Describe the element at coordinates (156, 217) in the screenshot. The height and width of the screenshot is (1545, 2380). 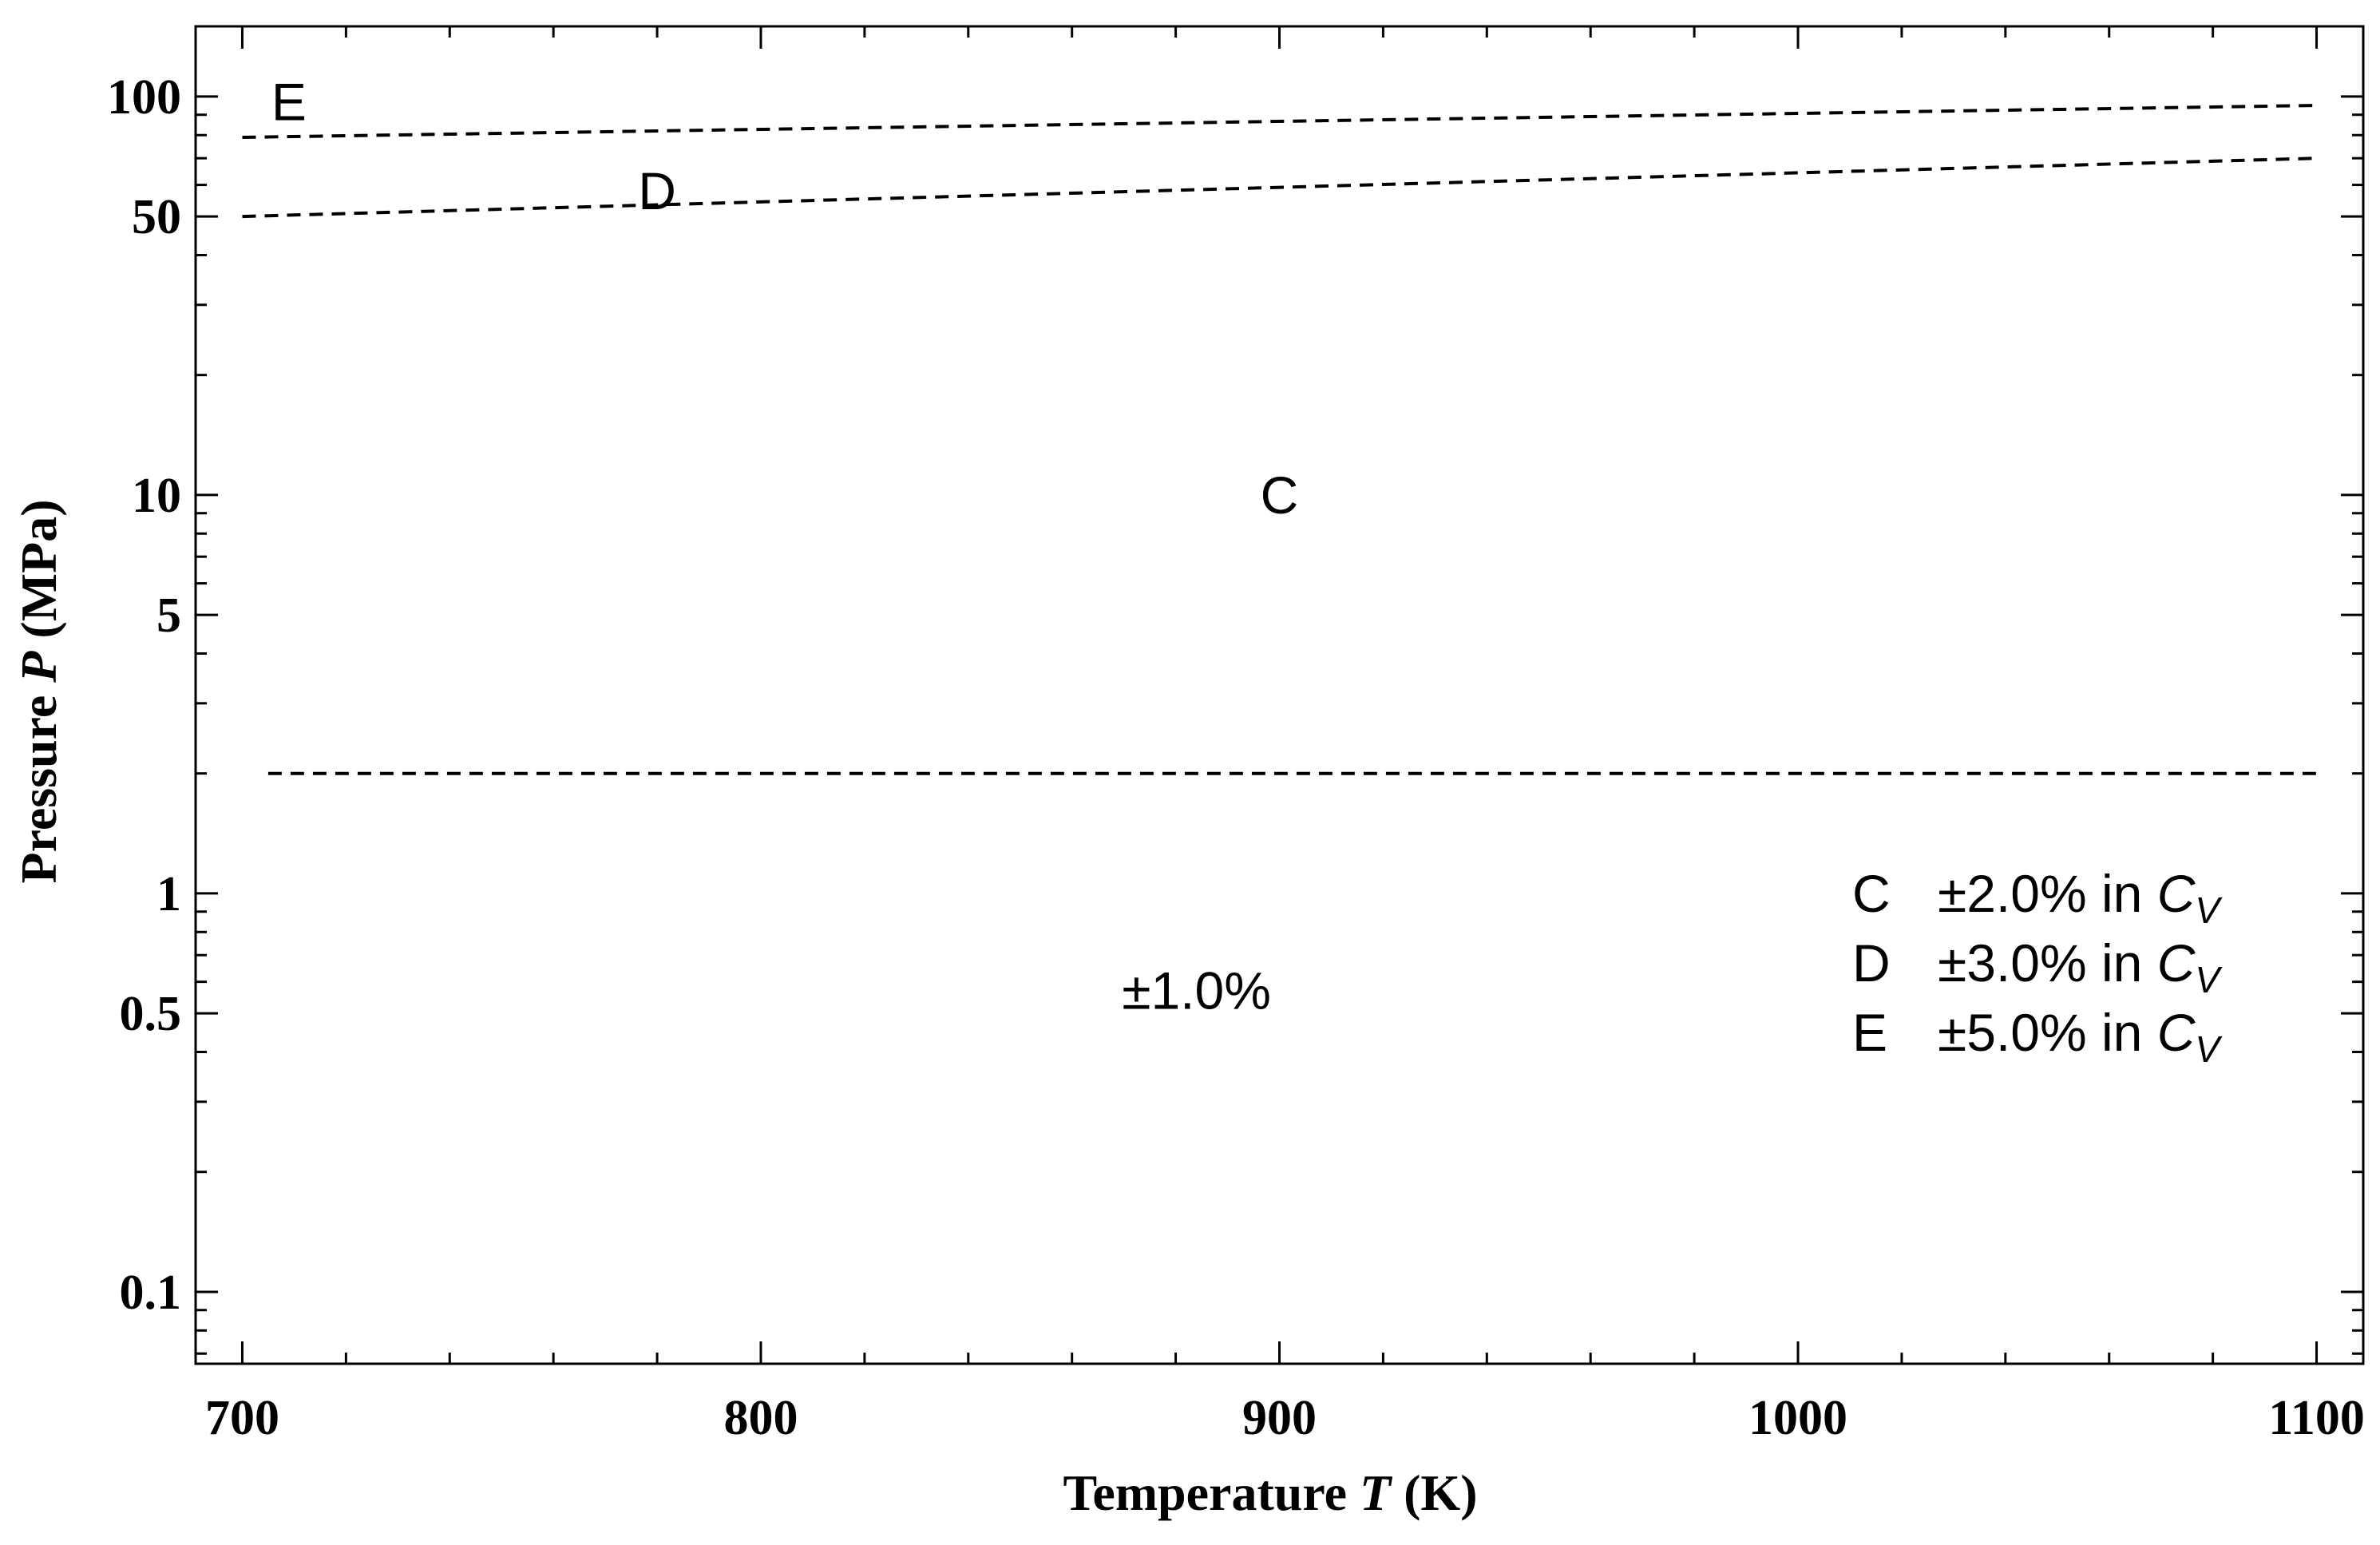
I see `y-tick-label: 50` at that location.